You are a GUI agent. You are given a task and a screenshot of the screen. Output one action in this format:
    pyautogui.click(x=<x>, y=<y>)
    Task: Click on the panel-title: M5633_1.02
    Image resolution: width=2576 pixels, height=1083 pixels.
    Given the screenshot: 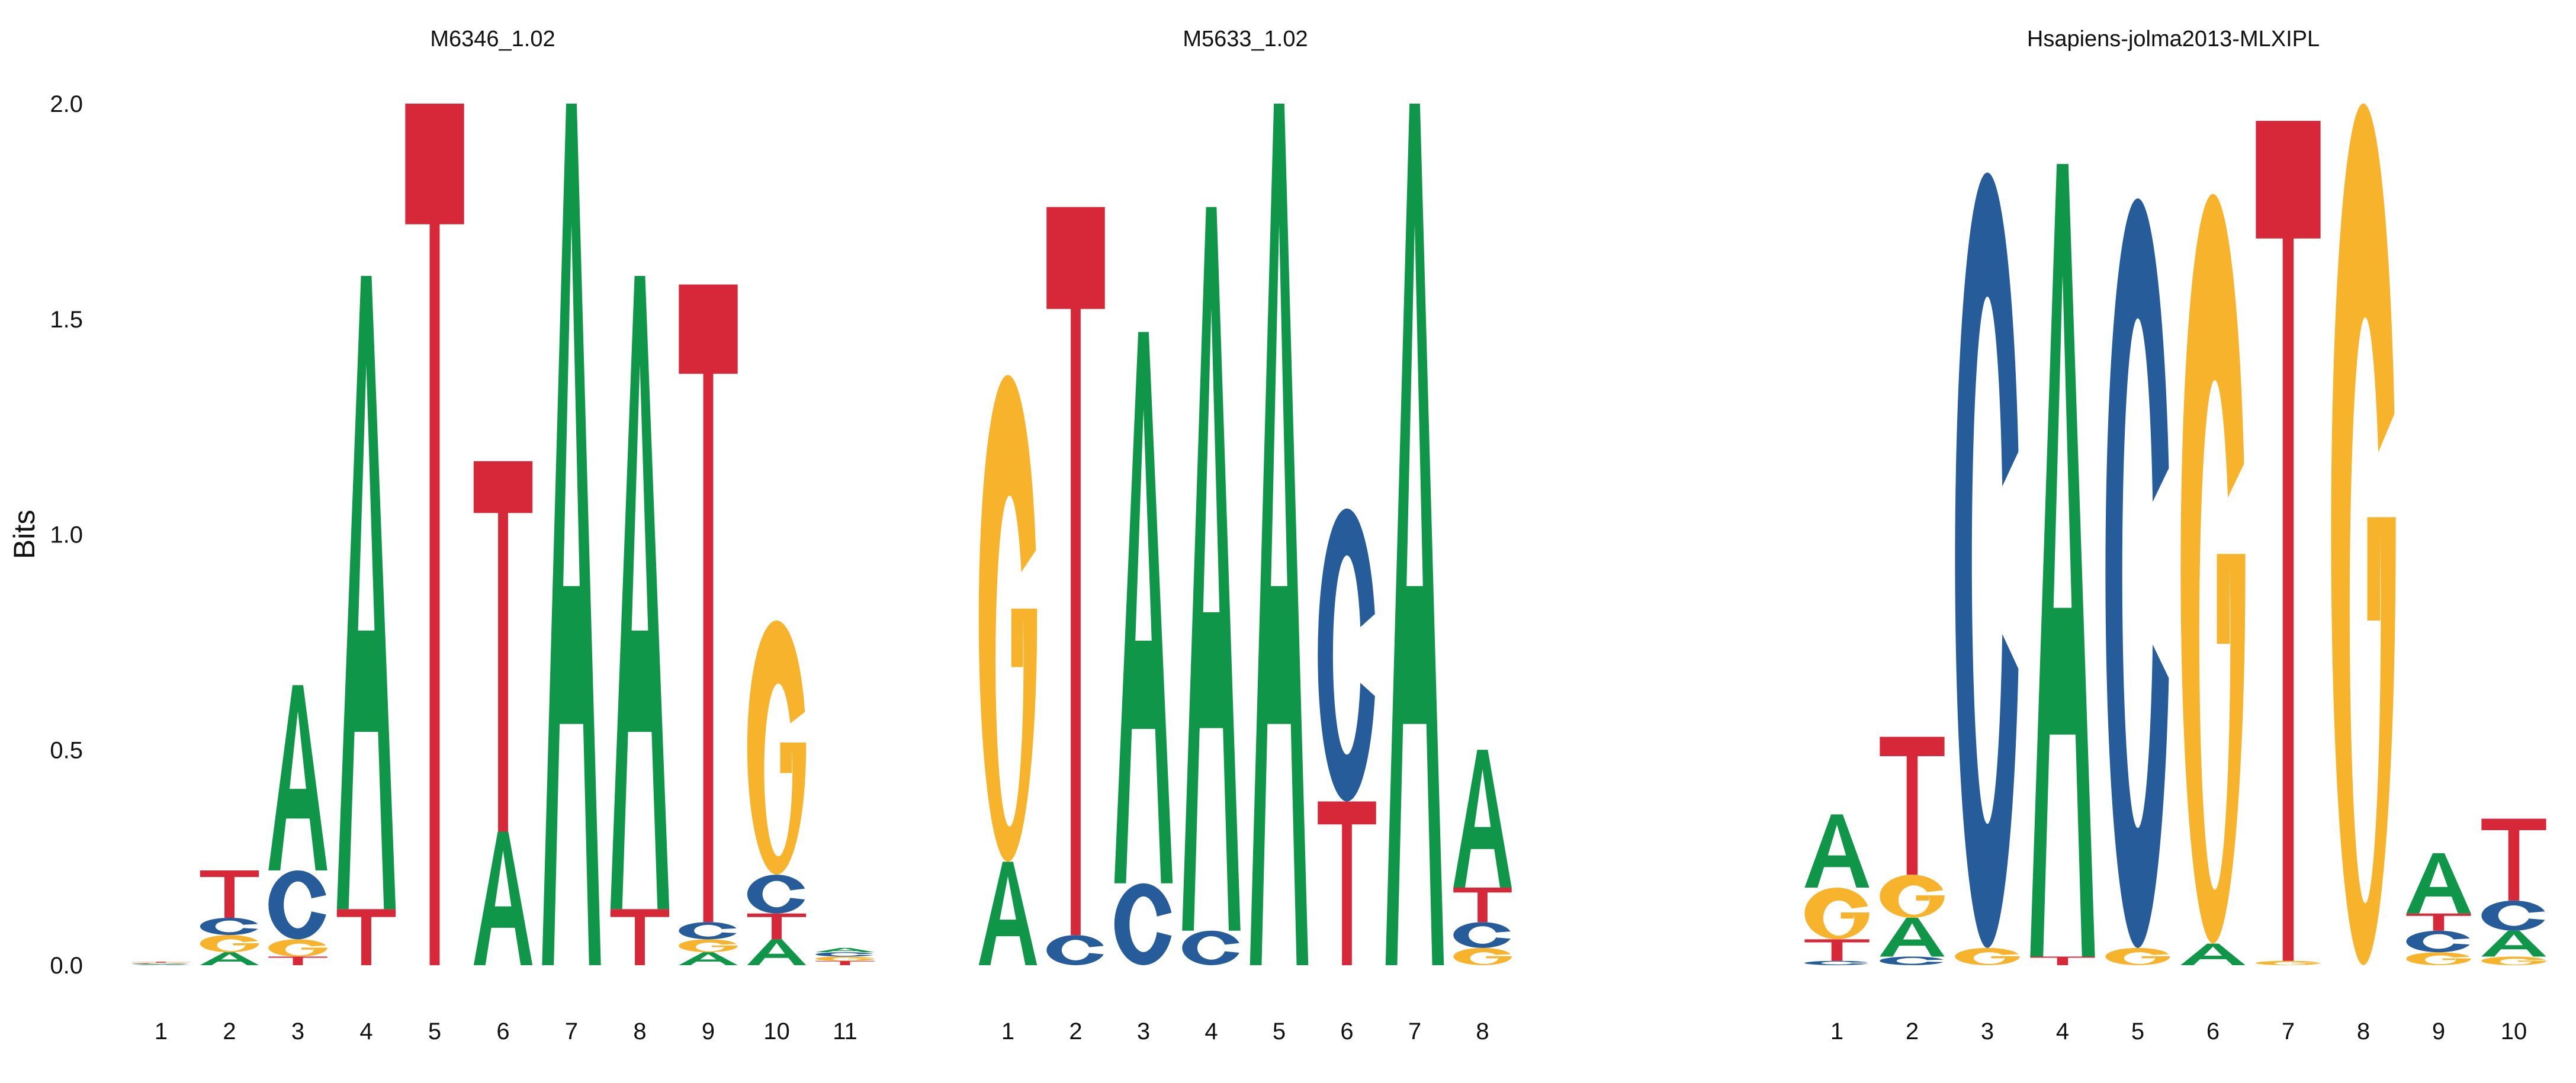 What is the action you would take?
    pyautogui.click(x=1246, y=39)
    